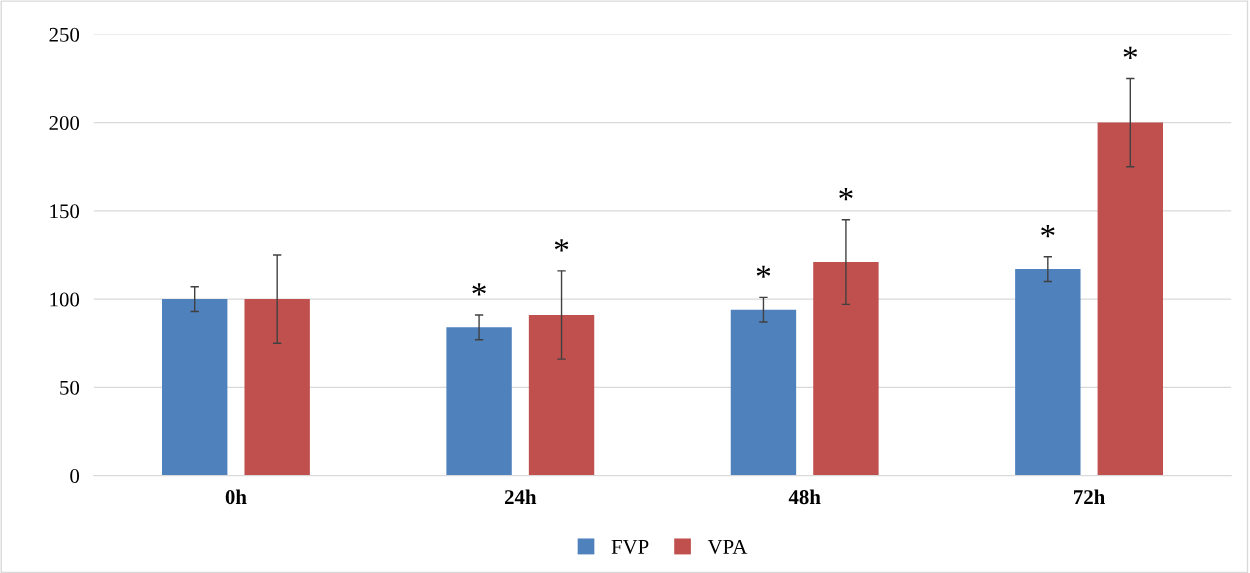 Image resolution: width=1250 pixels, height=573 pixels. I want to click on y-tick-label: 100, so click(65, 299).